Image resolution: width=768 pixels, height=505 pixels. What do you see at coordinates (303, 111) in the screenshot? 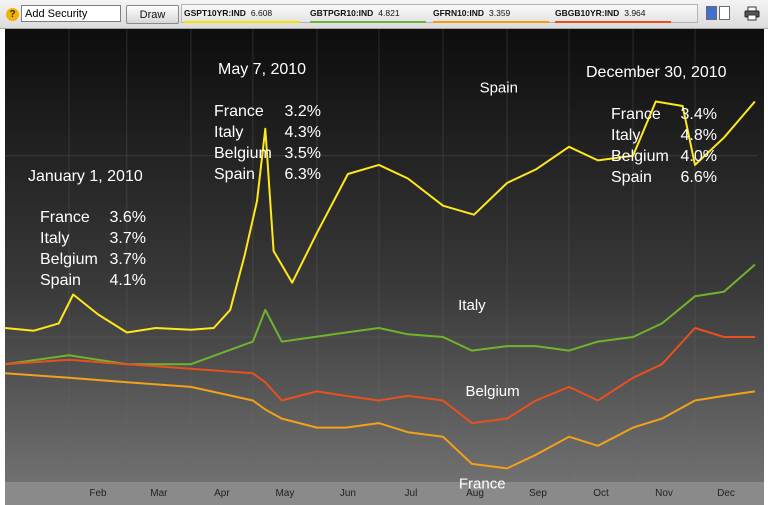
I see `annotation-yield: 3.2%` at bounding box center [303, 111].